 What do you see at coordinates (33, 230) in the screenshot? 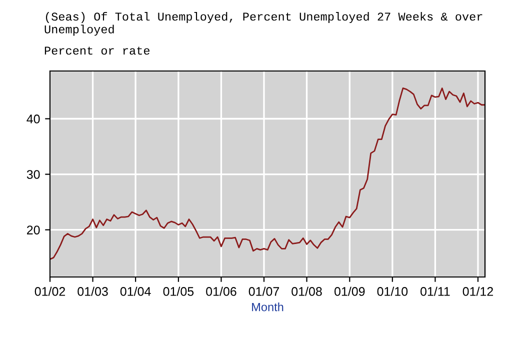
I see `y-tick-label: 20` at bounding box center [33, 230].